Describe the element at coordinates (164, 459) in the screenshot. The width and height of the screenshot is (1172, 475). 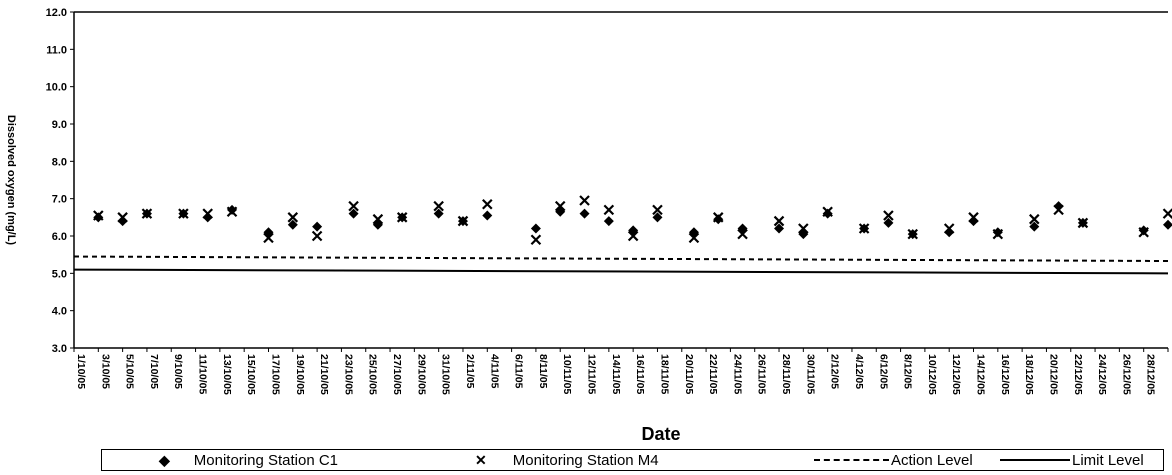
I see `diamond-marker-icon: ◆` at that location.